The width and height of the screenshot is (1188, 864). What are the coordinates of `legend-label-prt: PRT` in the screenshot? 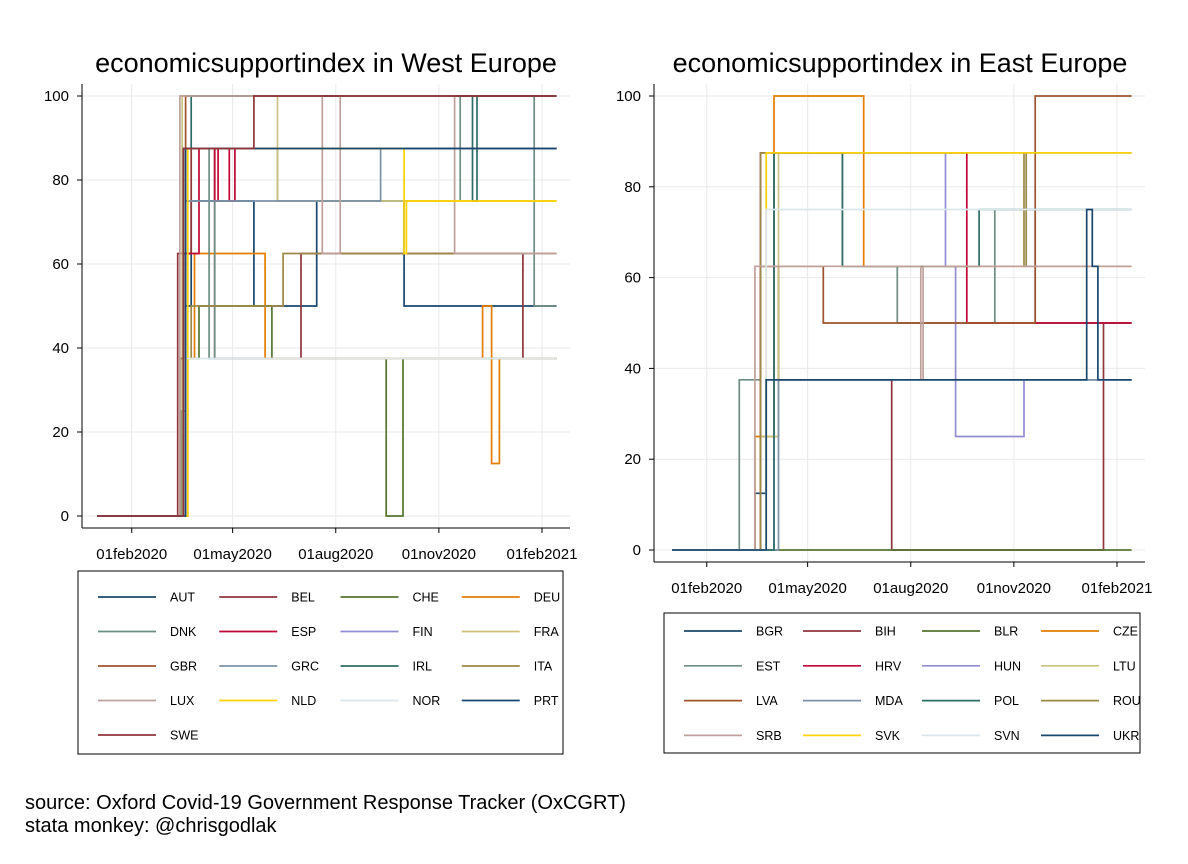 It's located at (546, 701).